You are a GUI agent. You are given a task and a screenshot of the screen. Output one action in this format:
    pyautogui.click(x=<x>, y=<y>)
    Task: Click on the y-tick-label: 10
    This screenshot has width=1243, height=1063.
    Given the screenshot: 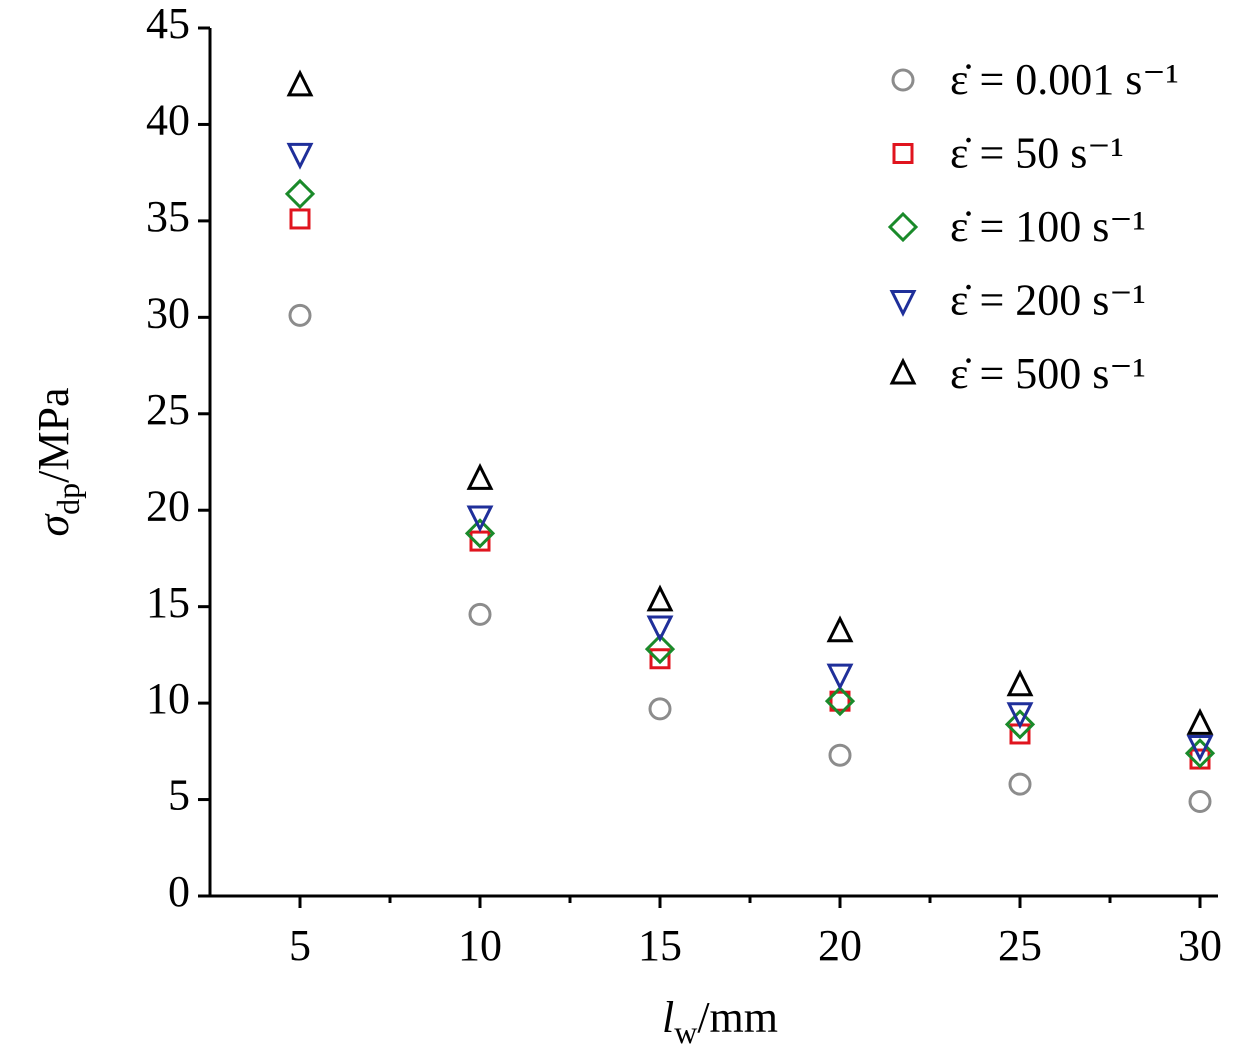 What is the action you would take?
    pyautogui.click(x=168, y=698)
    